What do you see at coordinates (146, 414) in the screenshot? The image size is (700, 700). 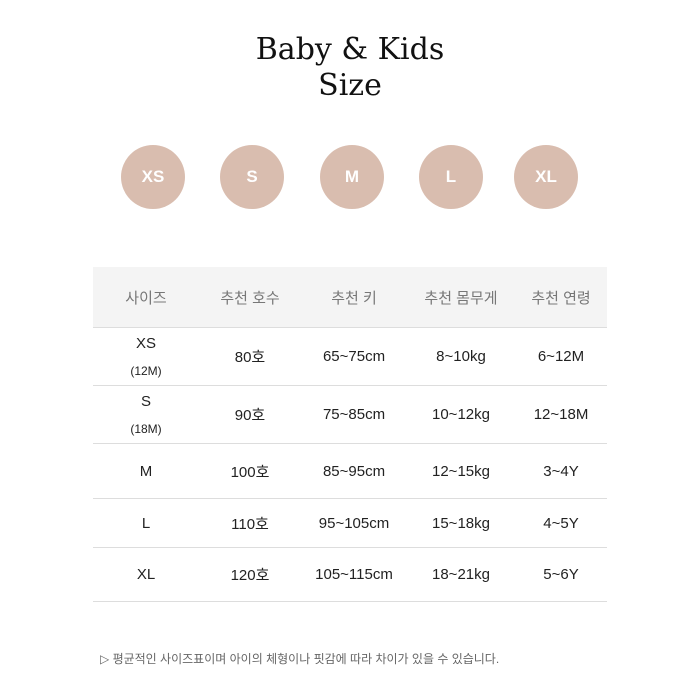 I see `cell-size: S (18M)` at bounding box center [146, 414].